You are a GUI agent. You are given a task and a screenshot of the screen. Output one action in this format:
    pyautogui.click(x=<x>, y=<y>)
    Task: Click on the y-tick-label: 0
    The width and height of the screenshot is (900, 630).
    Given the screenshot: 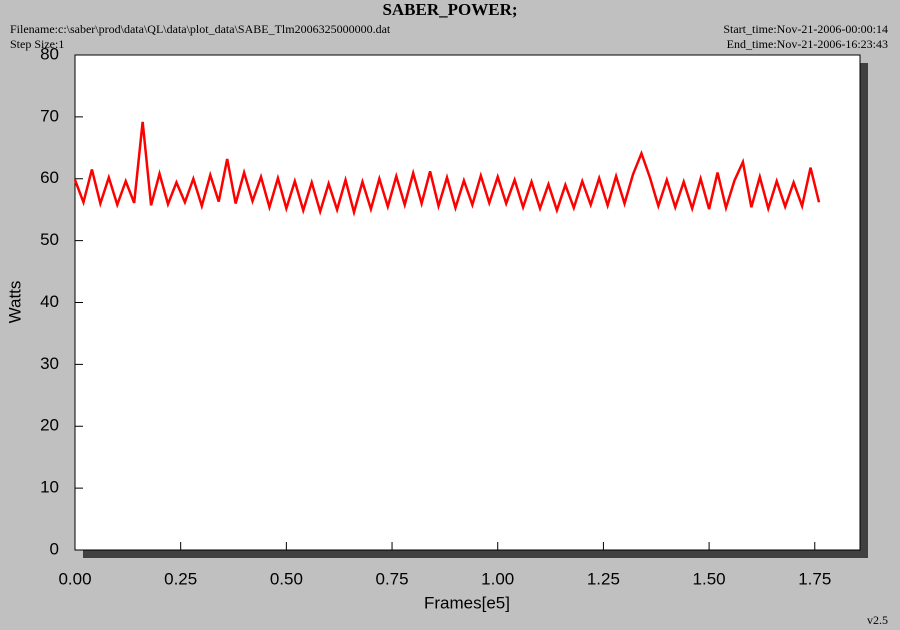 What is the action you would take?
    pyautogui.click(x=54, y=548)
    